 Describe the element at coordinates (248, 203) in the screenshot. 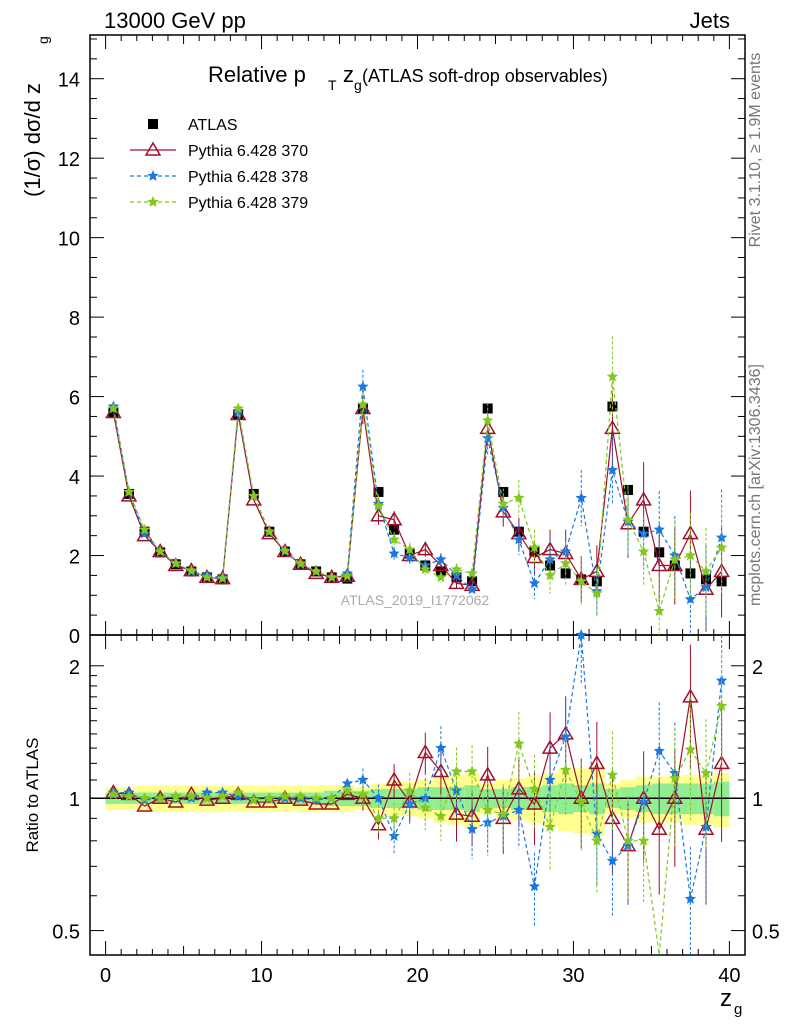

I see `legend-label: Pythia 6.428 379` at that location.